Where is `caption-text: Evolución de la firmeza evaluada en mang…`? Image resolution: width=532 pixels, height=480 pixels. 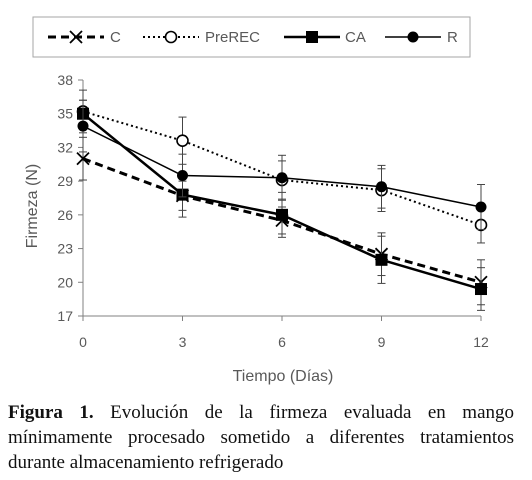 caption-text: Evolución de la firmeza evaluada en mang… is located at coordinates (261, 437).